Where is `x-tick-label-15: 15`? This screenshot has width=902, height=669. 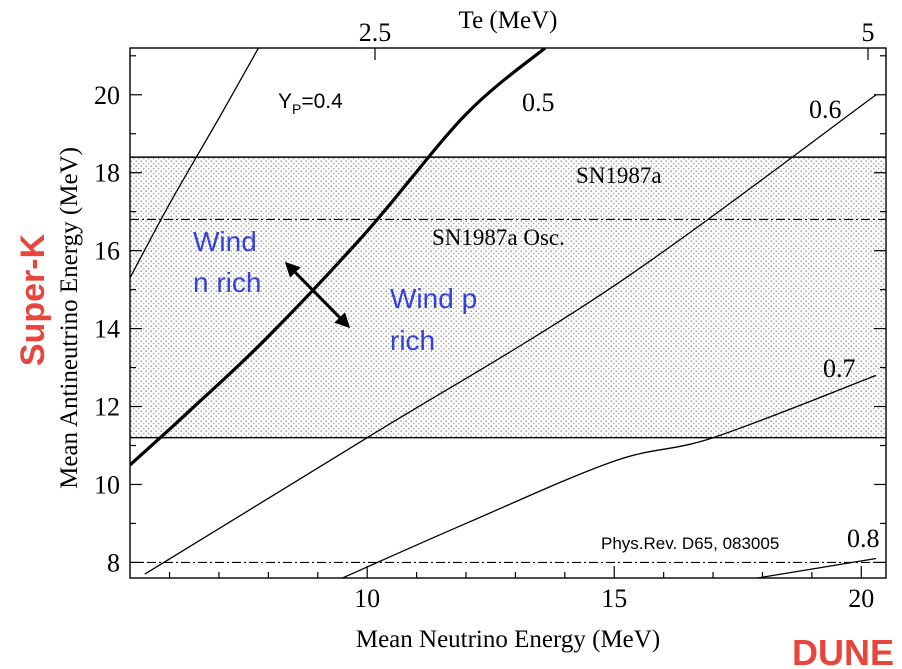
x-tick-label-15: 15 is located at coordinates (614, 598).